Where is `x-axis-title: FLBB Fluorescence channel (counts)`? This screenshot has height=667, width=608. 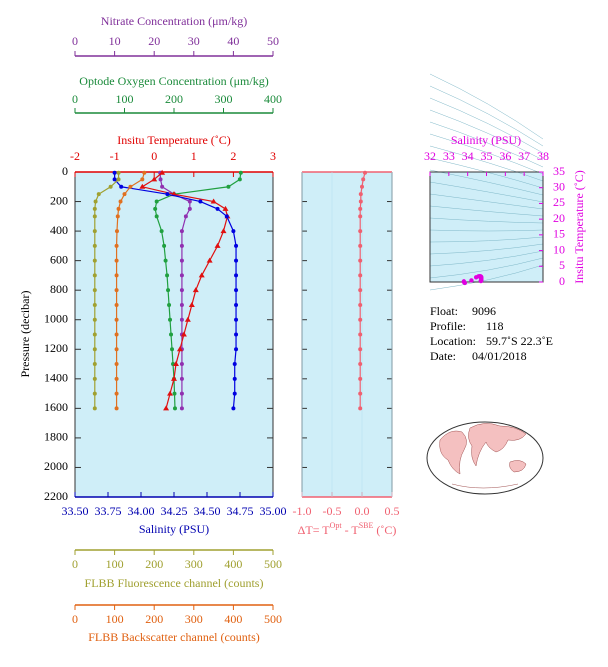 x-axis-title: FLBB Fluorescence channel (counts) is located at coordinates (174, 583).